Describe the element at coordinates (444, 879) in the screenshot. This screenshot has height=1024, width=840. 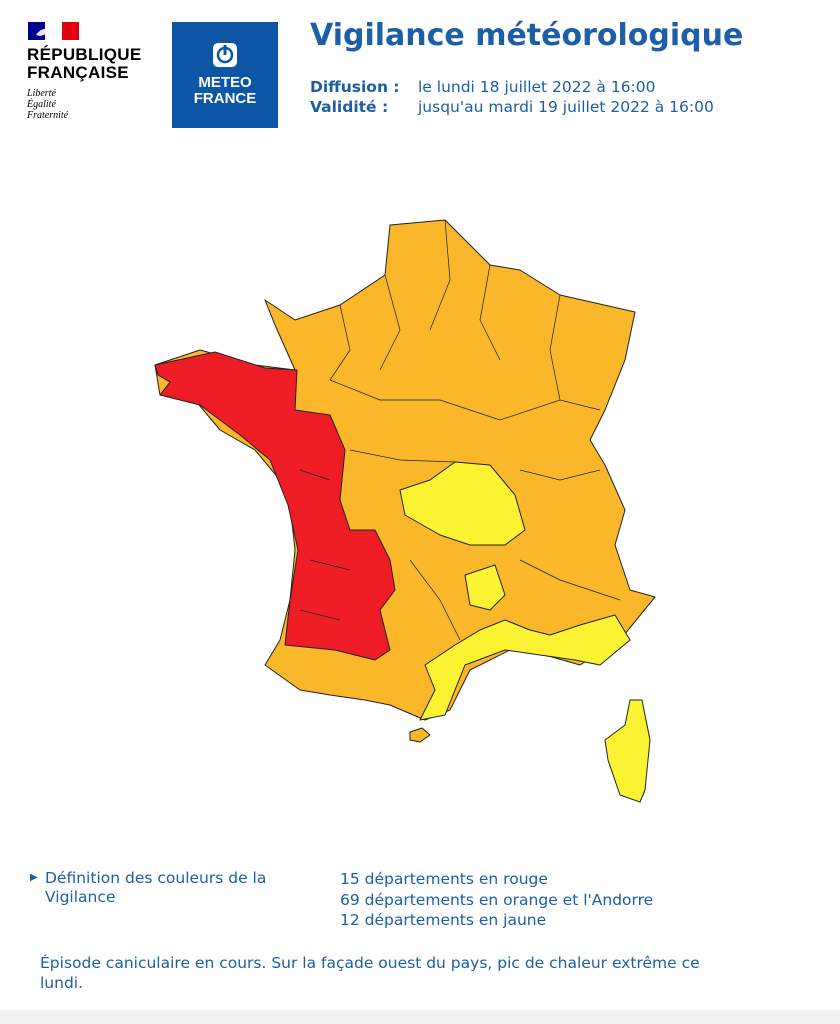
I see `count-line: 15 départements en rouge` at that location.